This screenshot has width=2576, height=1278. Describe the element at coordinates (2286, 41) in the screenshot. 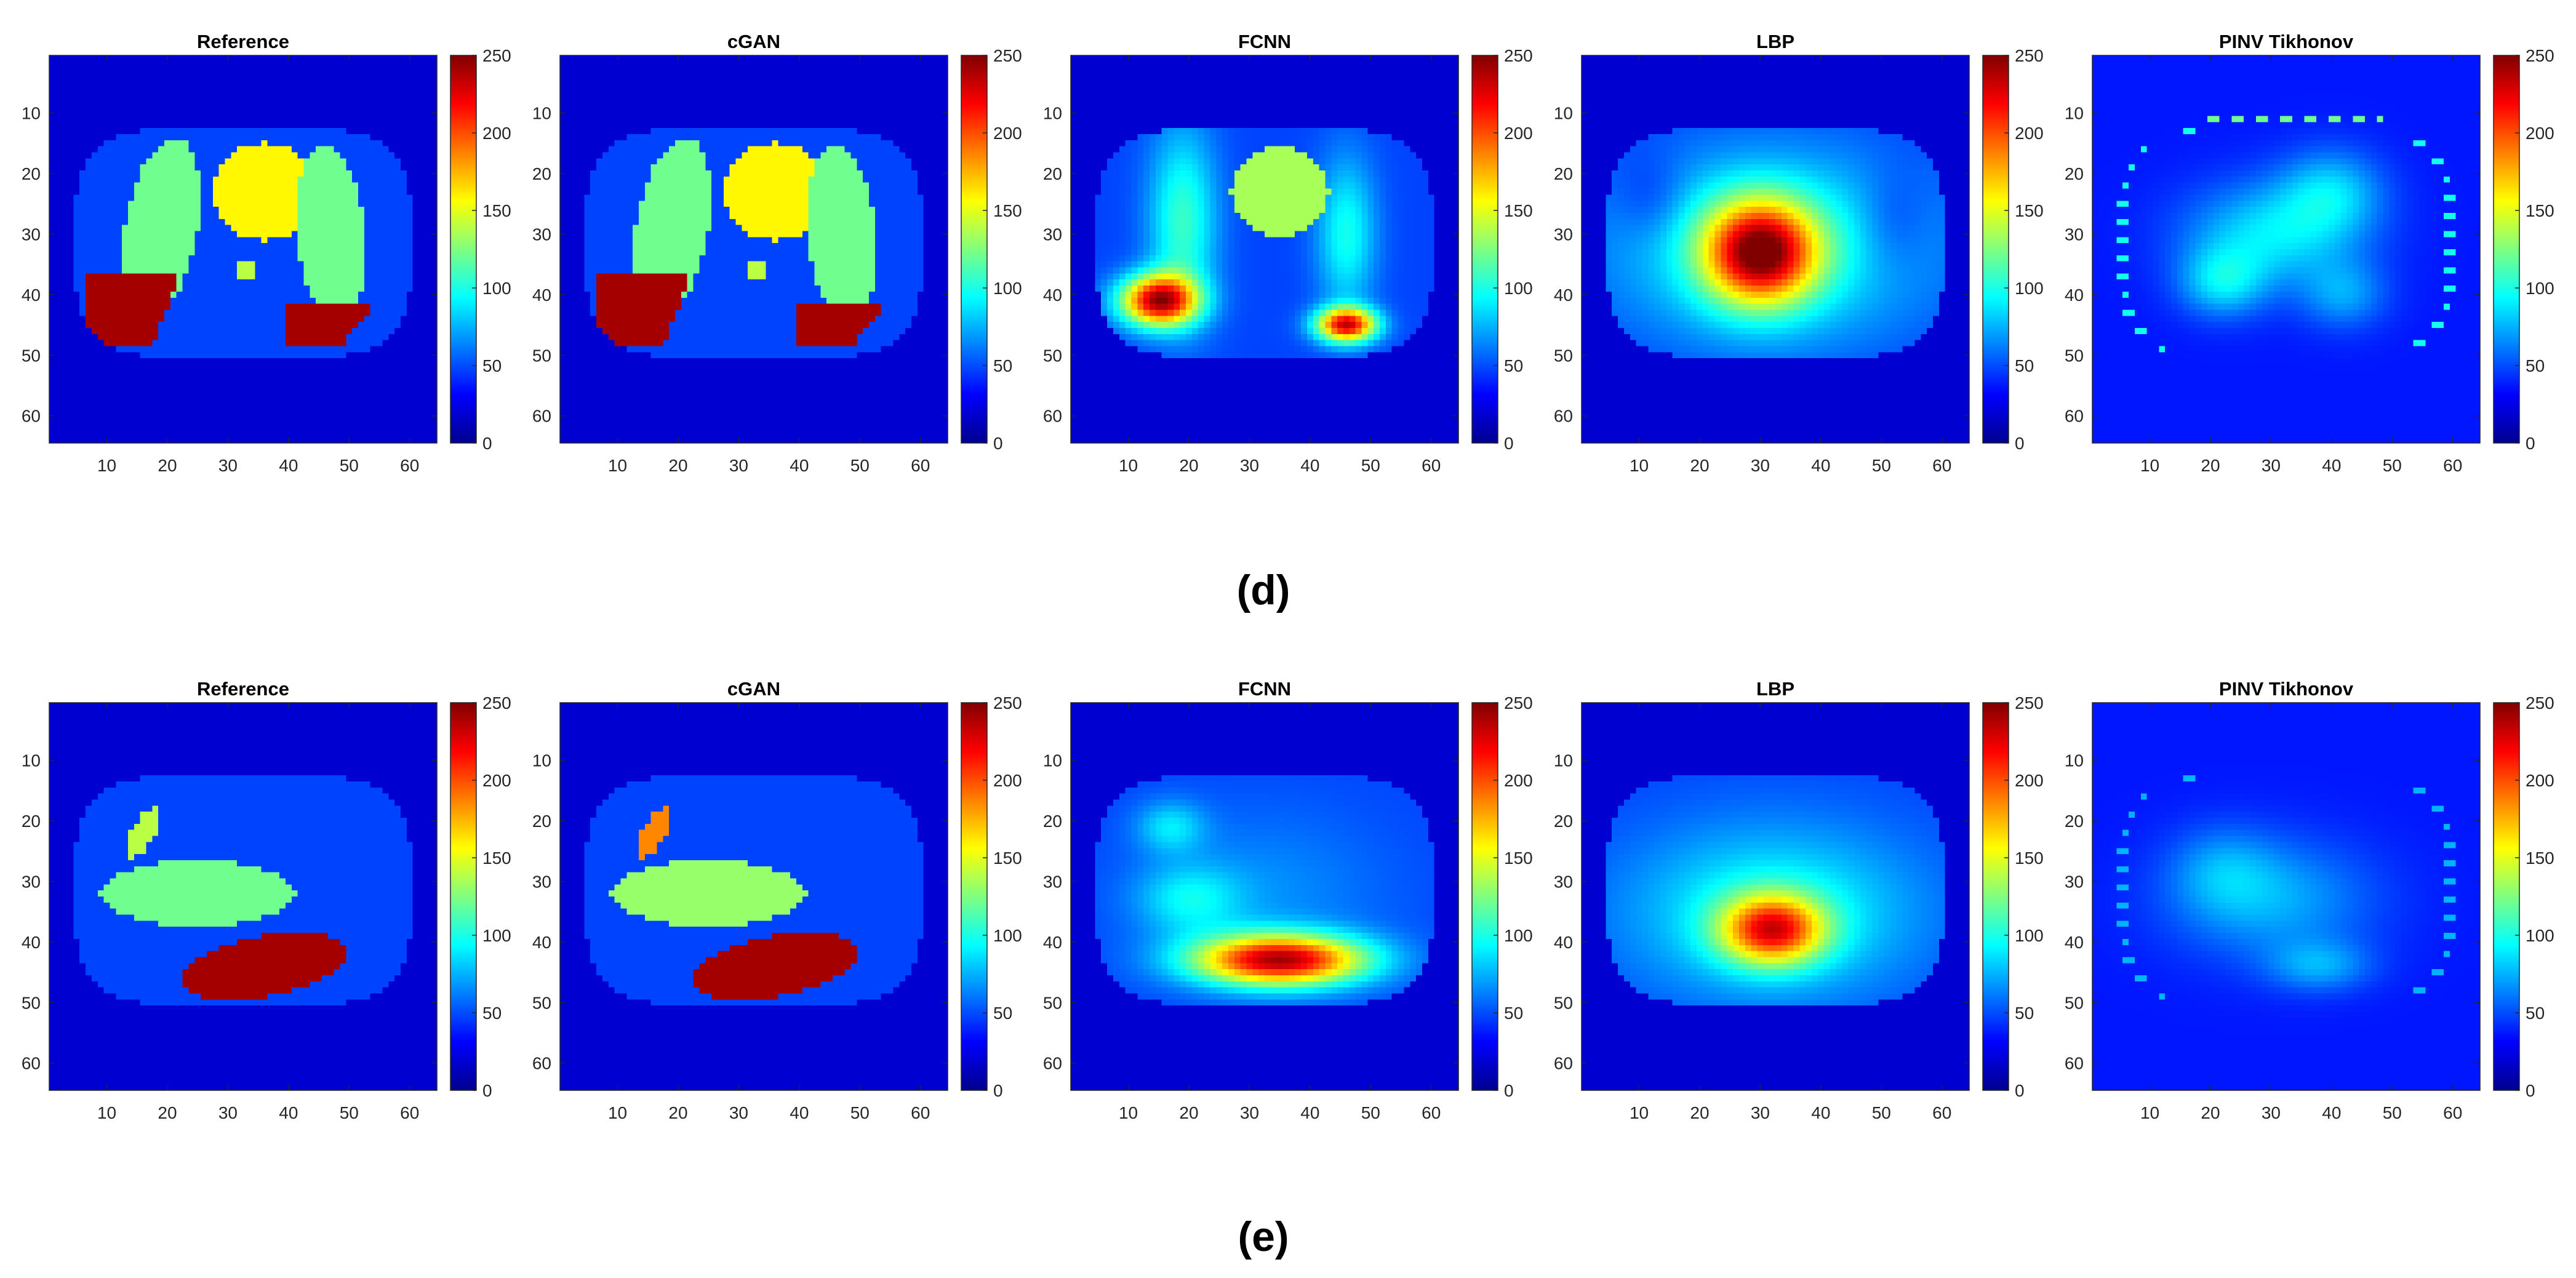

I see `panel-title: PINV Tikhonov` at that location.